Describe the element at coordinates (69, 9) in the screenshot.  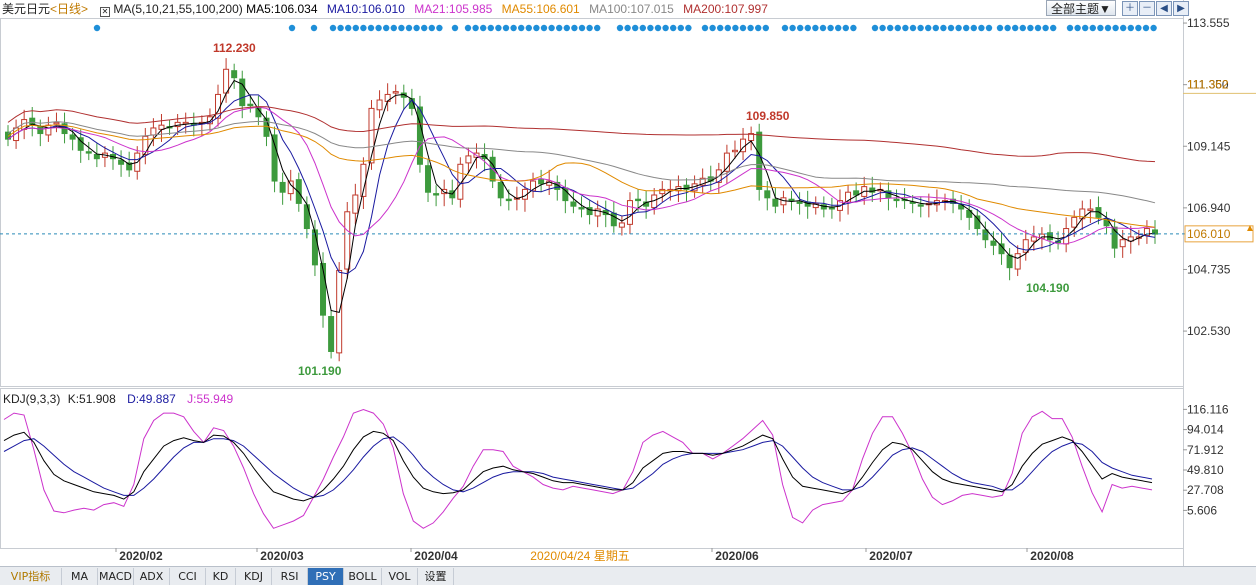
I see `period-label: <日线>` at that location.